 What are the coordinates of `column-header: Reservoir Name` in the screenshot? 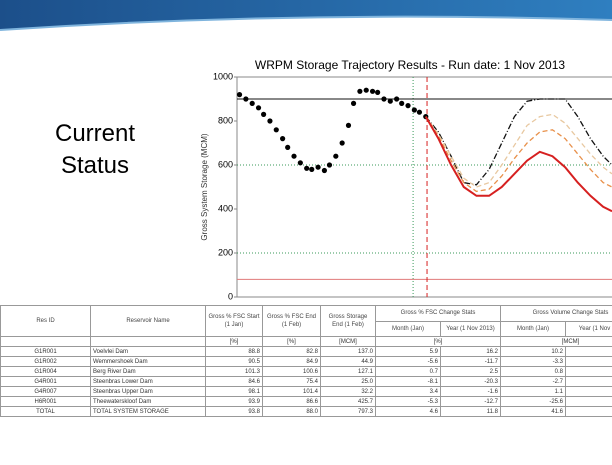 It's located at (148, 321).